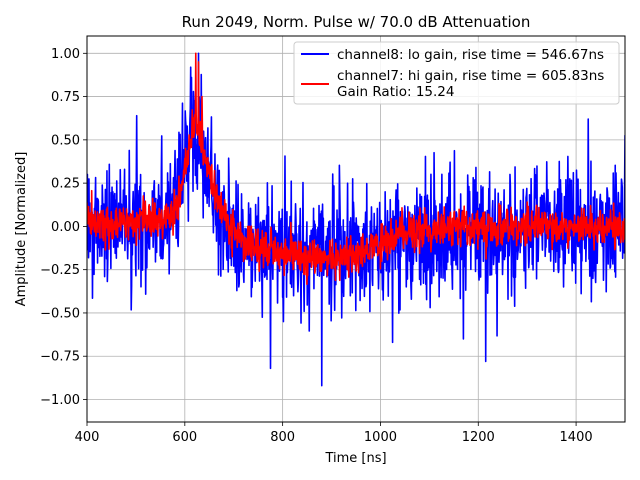 The image size is (640, 480). What do you see at coordinates (380, 437) in the screenshot?
I see `x-tick-label: 1000` at bounding box center [380, 437].